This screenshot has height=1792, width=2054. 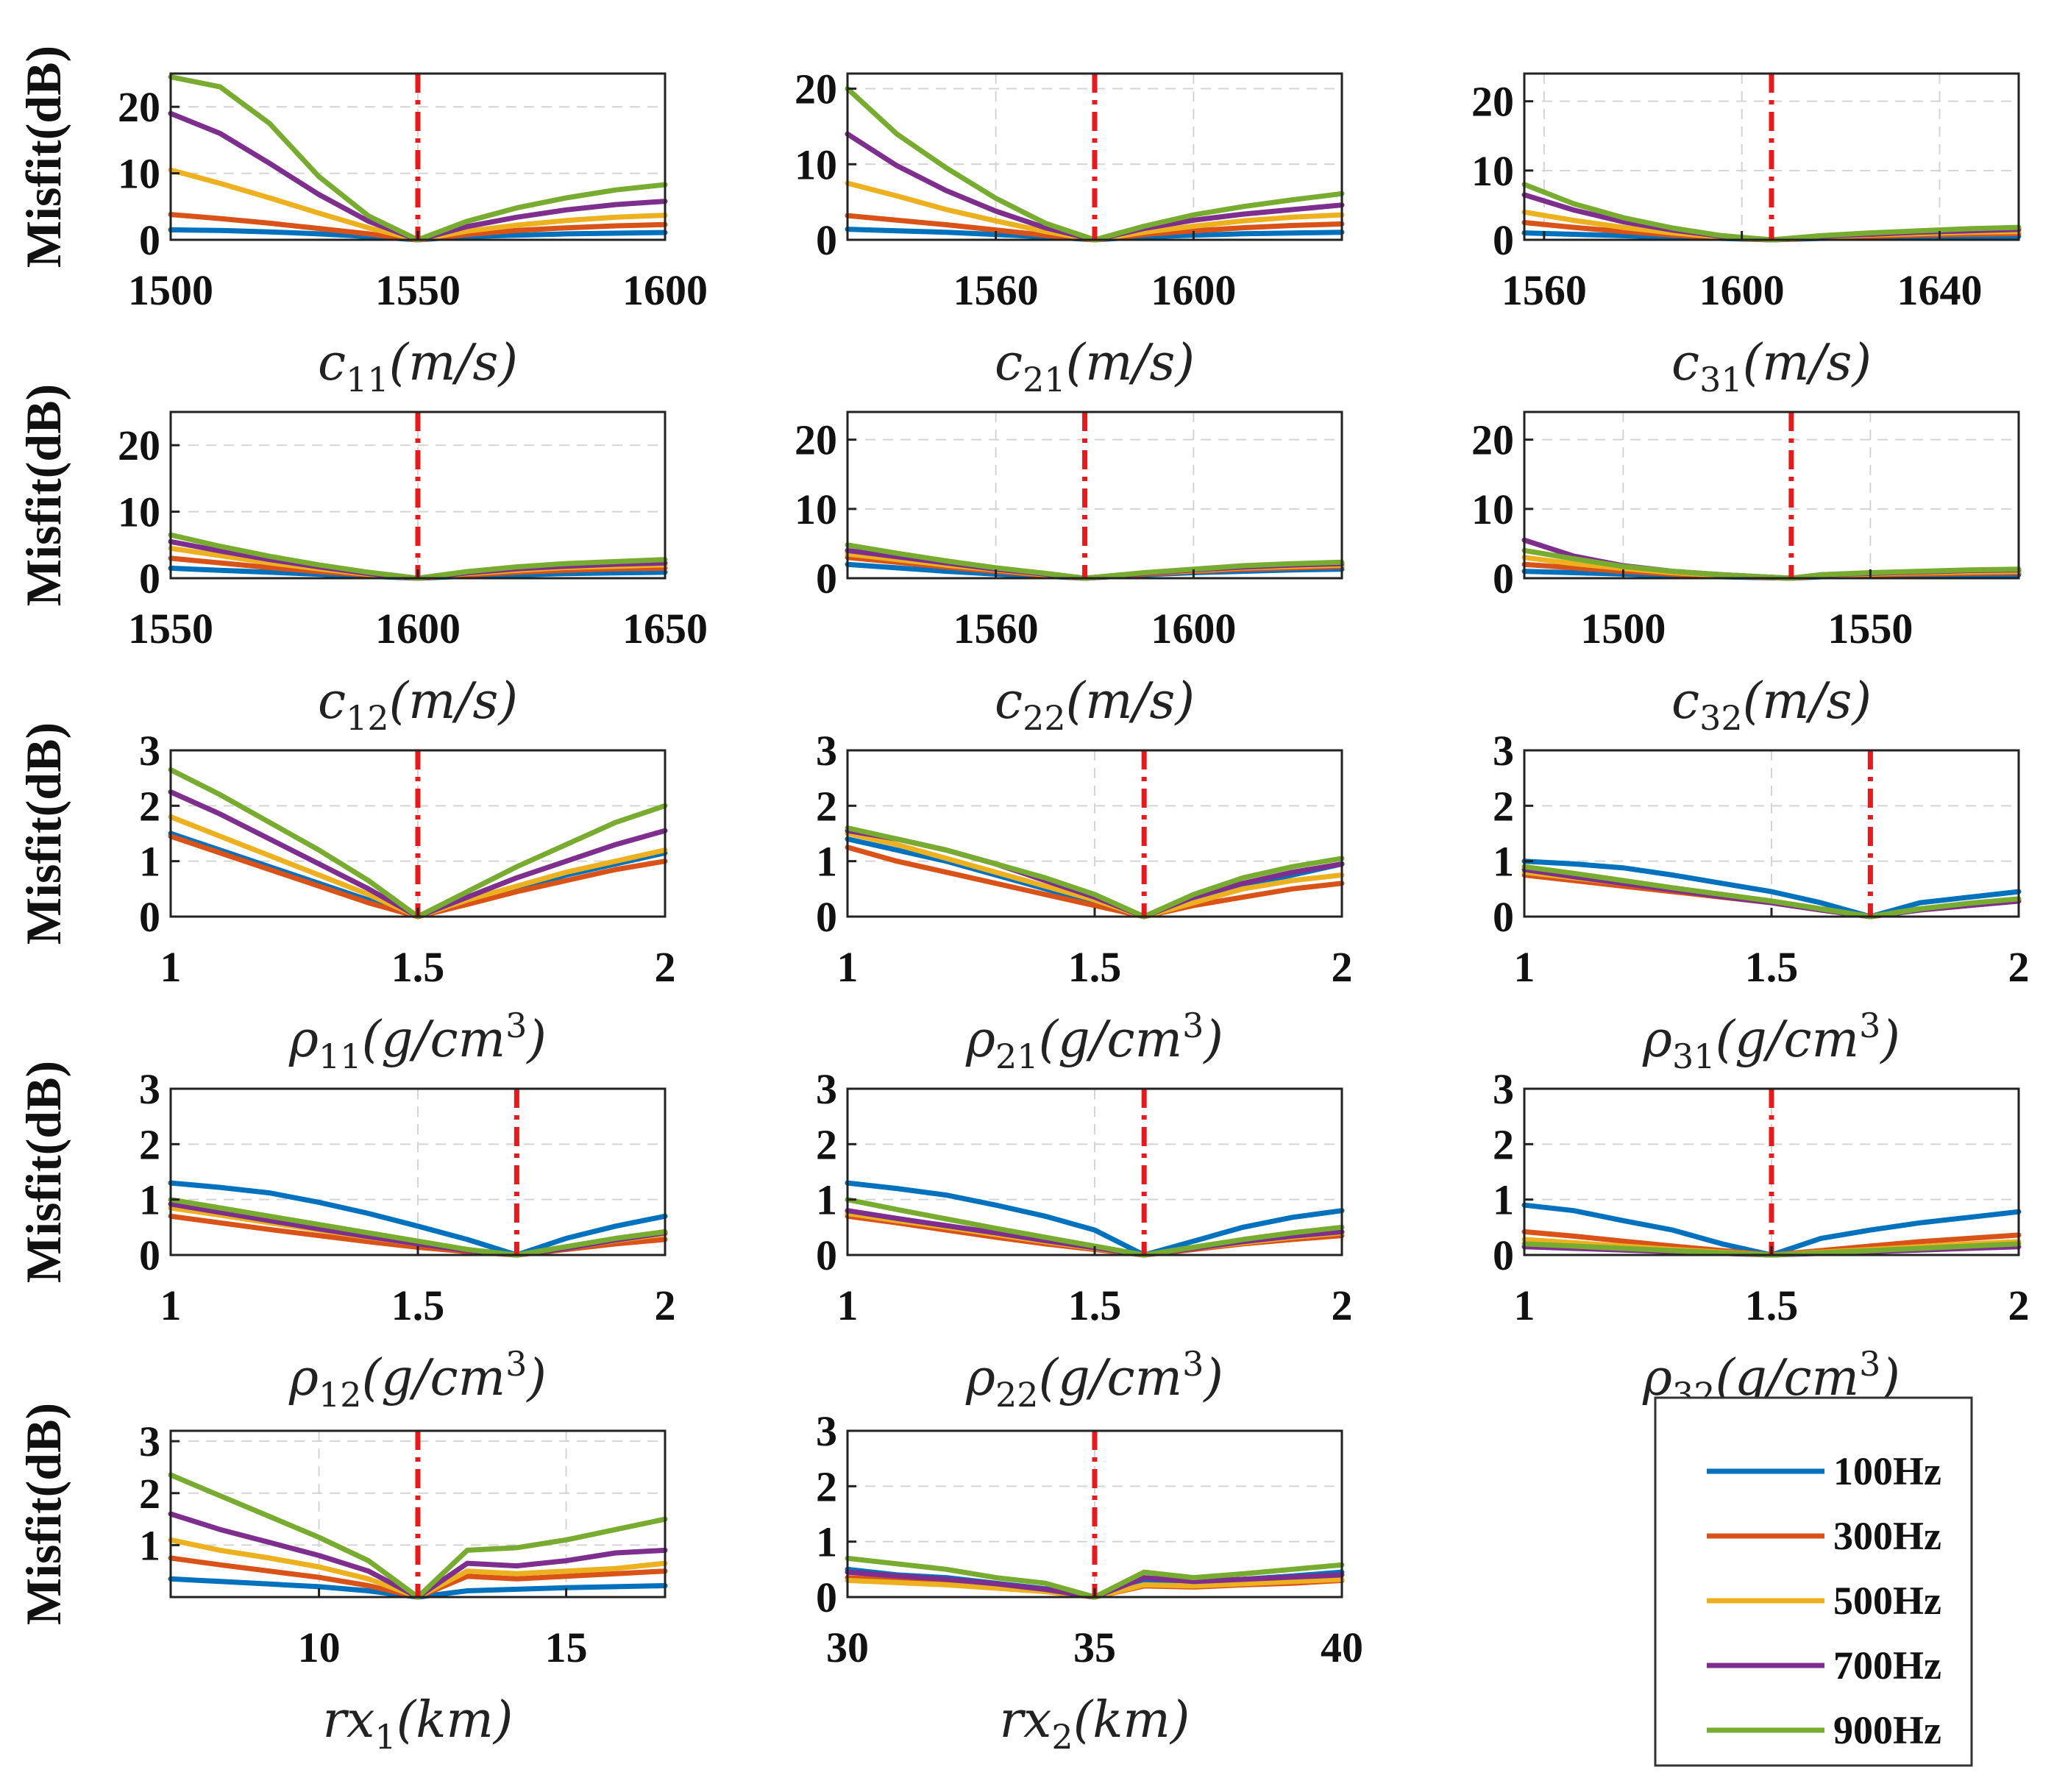 I want to click on x-tick-label: 1550, so click(x=418, y=290).